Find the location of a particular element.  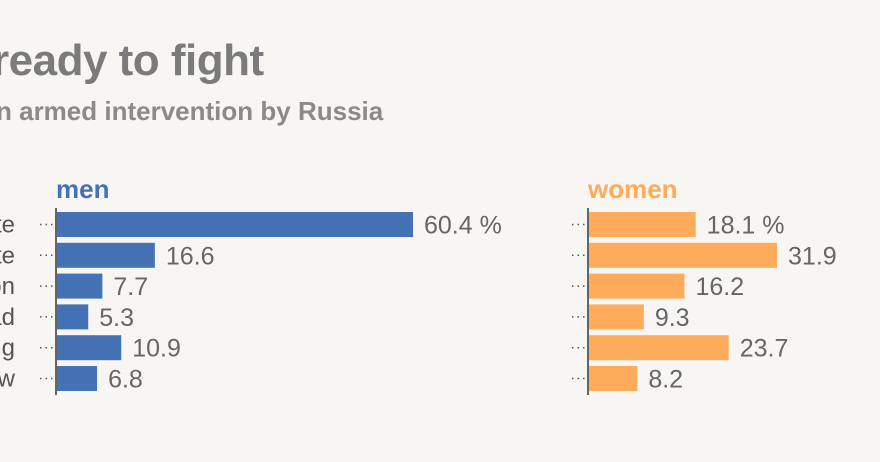

data-label-men: 6.8 is located at coordinates (125, 380).